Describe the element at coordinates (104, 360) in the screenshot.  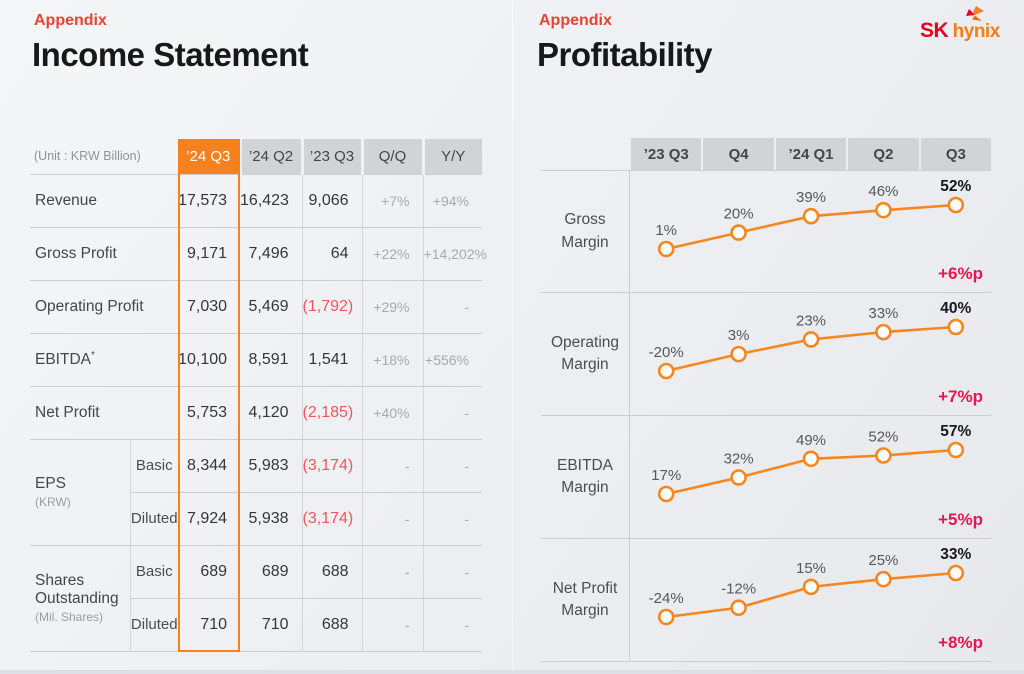
I see `row-label: EBITDA*` at that location.